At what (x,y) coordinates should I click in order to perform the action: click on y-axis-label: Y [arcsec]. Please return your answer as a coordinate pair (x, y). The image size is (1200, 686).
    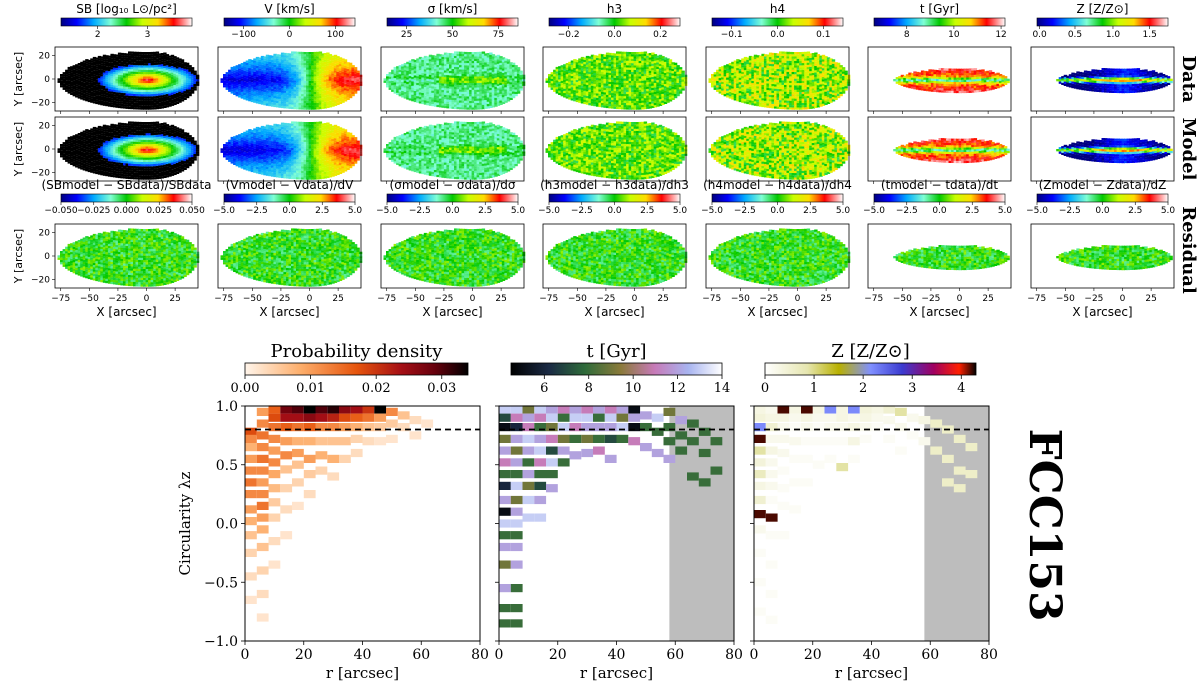
    Looking at the image, I should click on (18, 79).